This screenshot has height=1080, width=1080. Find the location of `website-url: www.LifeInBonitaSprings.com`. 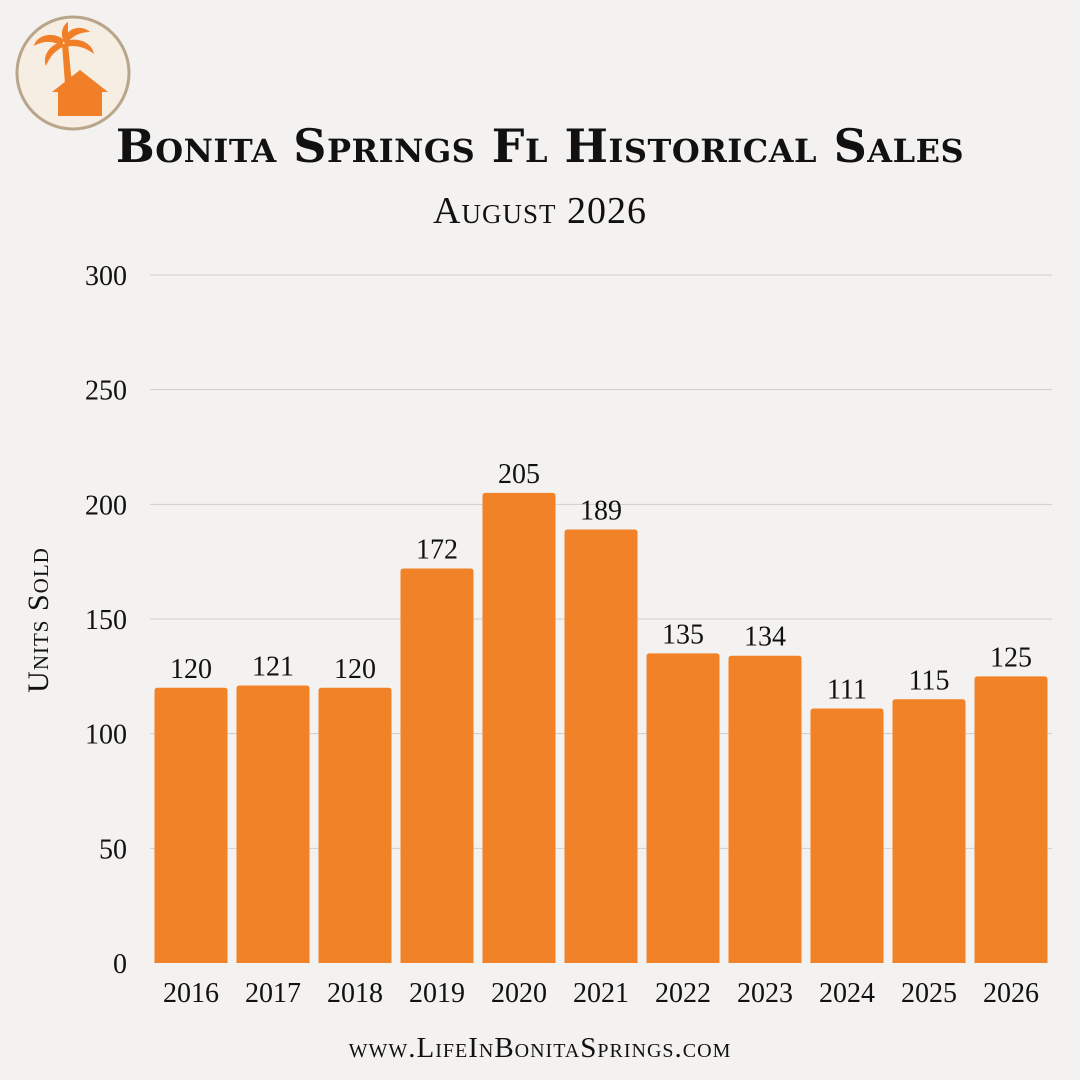

website-url: www.LifeInBonitaSprings.com is located at coordinates (540, 1048).